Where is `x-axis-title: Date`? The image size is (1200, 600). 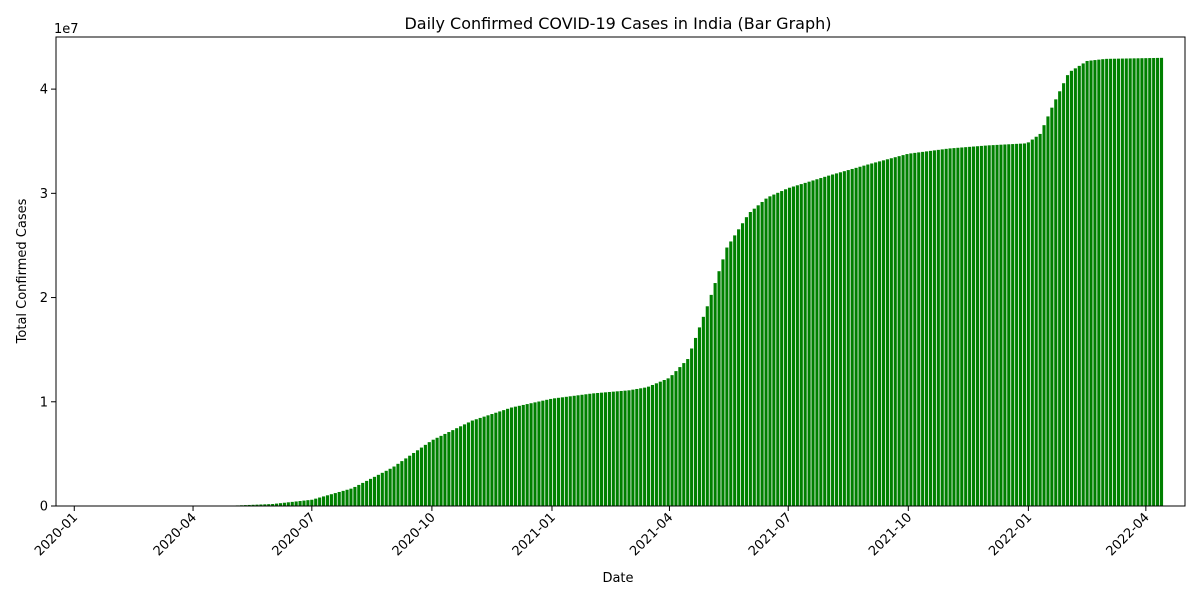 x-axis-title: Date is located at coordinates (617, 578).